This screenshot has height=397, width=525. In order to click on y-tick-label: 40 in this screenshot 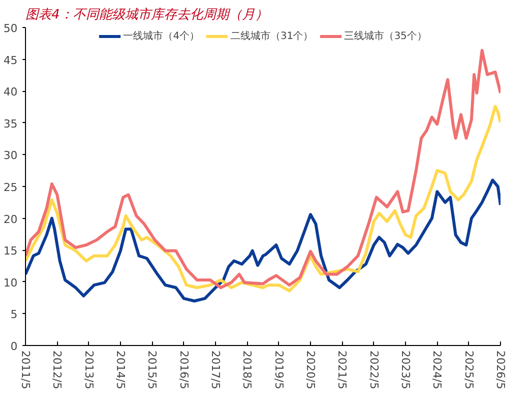, I will do `click(11, 92)`.